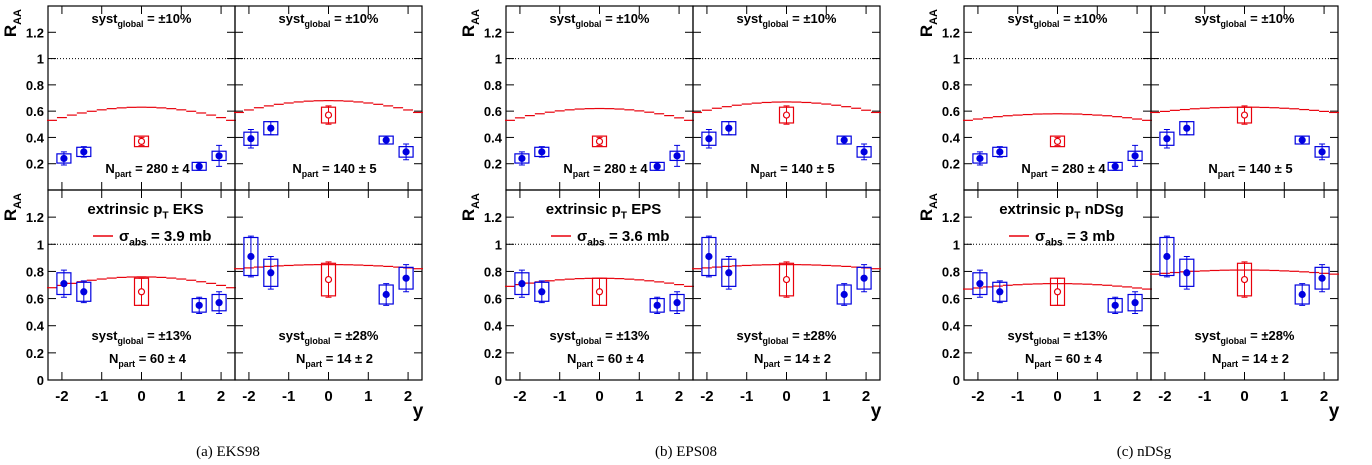 The height and width of the screenshot is (465, 1372). I want to click on caption: (c) nDSg, so click(1144, 452).